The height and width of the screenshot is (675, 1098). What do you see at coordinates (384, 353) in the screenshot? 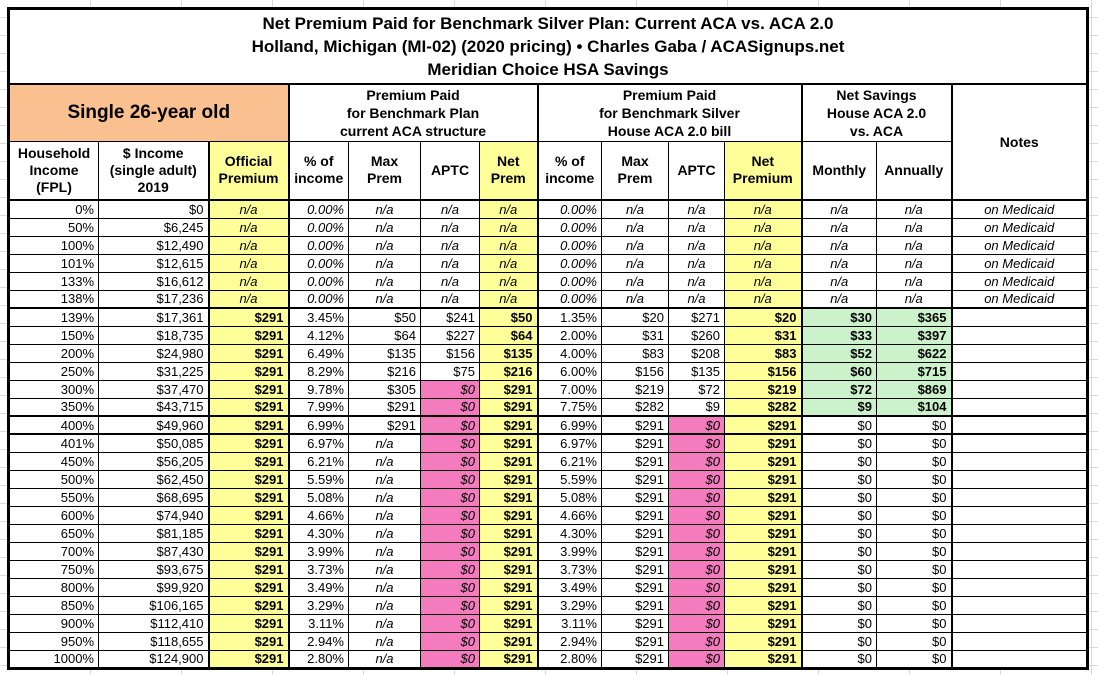
I see `cell-max1: $135` at bounding box center [384, 353].